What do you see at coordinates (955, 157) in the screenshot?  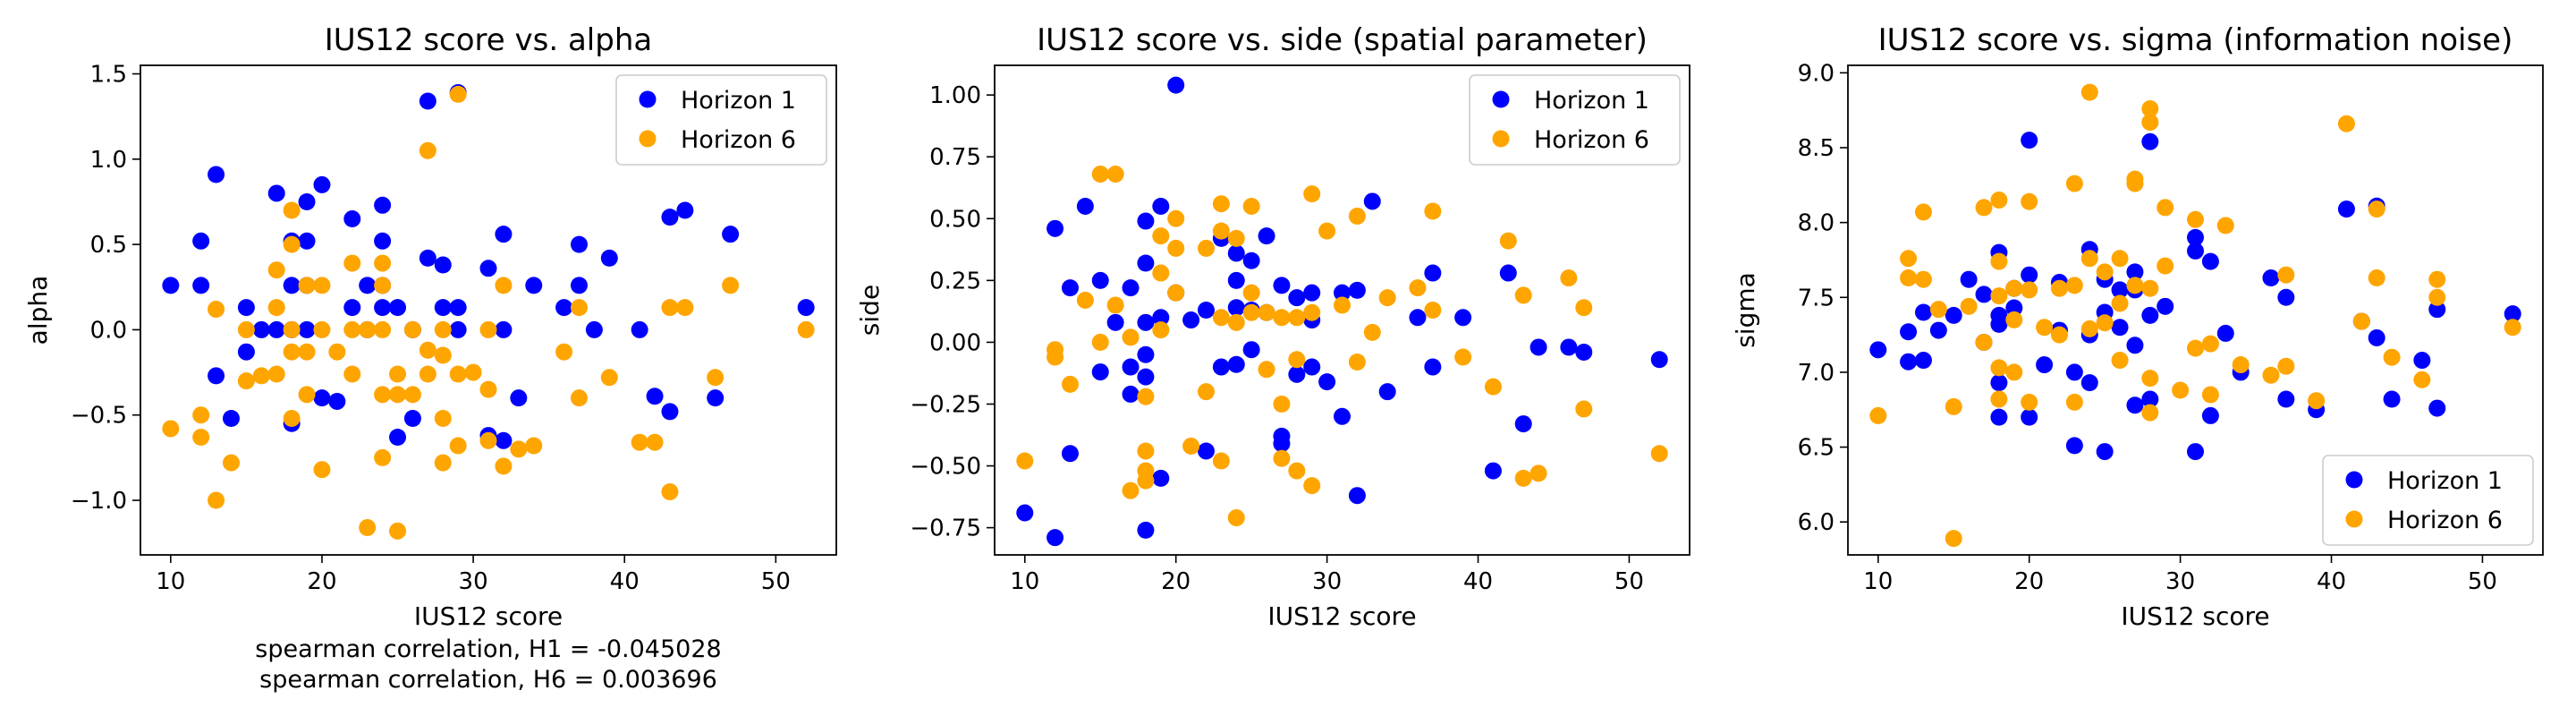 I see `y-tick-label: 0.75` at bounding box center [955, 157].